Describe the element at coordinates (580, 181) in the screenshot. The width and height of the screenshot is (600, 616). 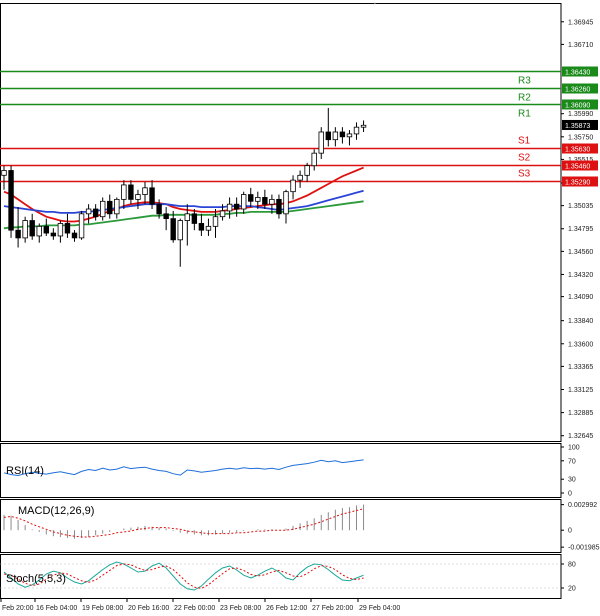
I see `level-price-tag-s3` at that location.